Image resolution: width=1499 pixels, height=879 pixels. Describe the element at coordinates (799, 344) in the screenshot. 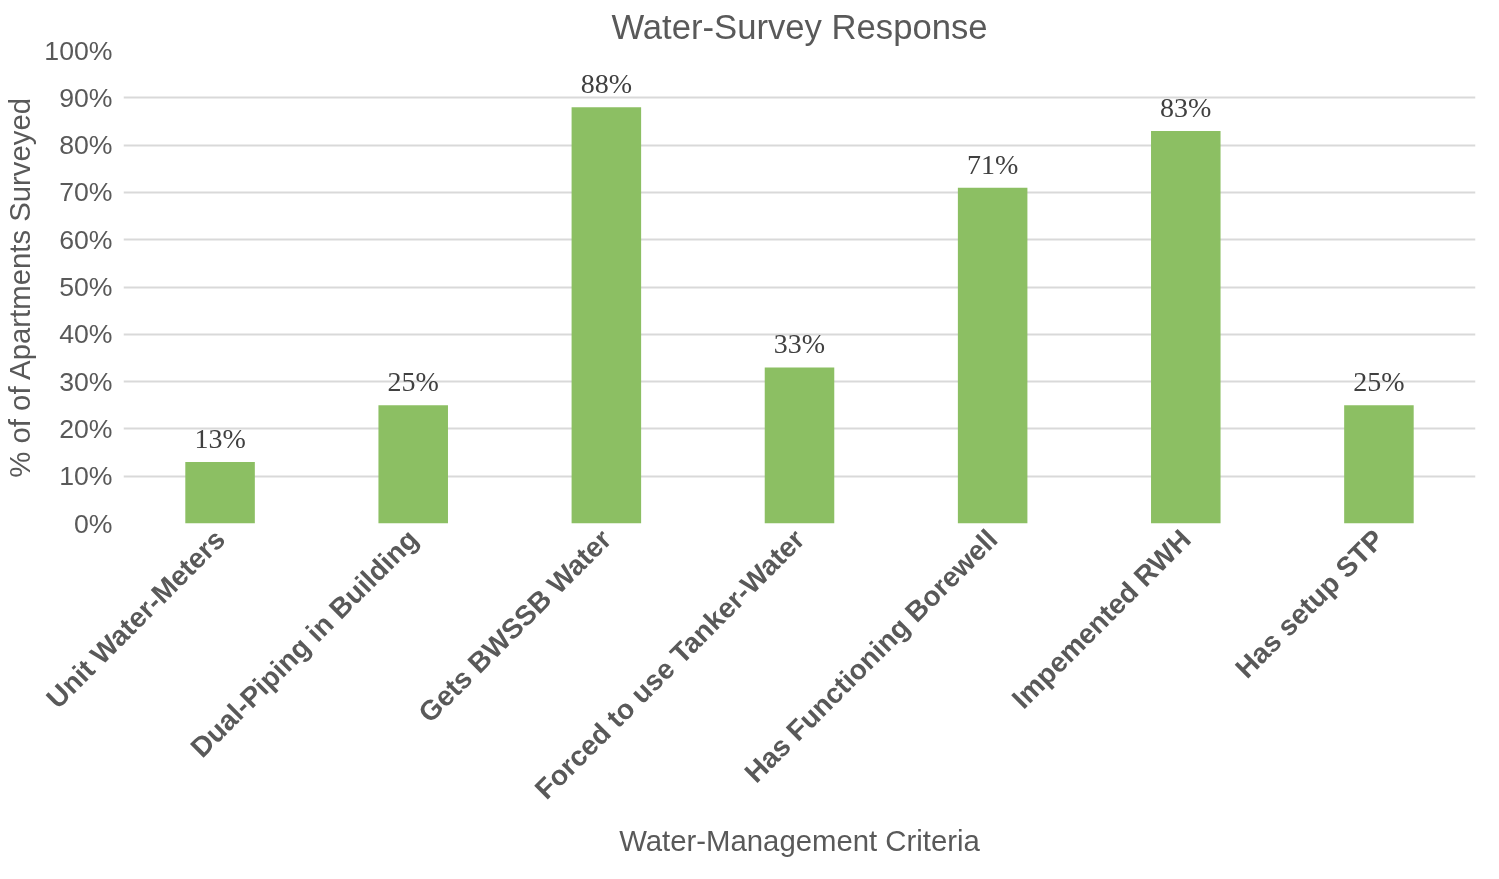

I see `data-label: 33%` at that location.